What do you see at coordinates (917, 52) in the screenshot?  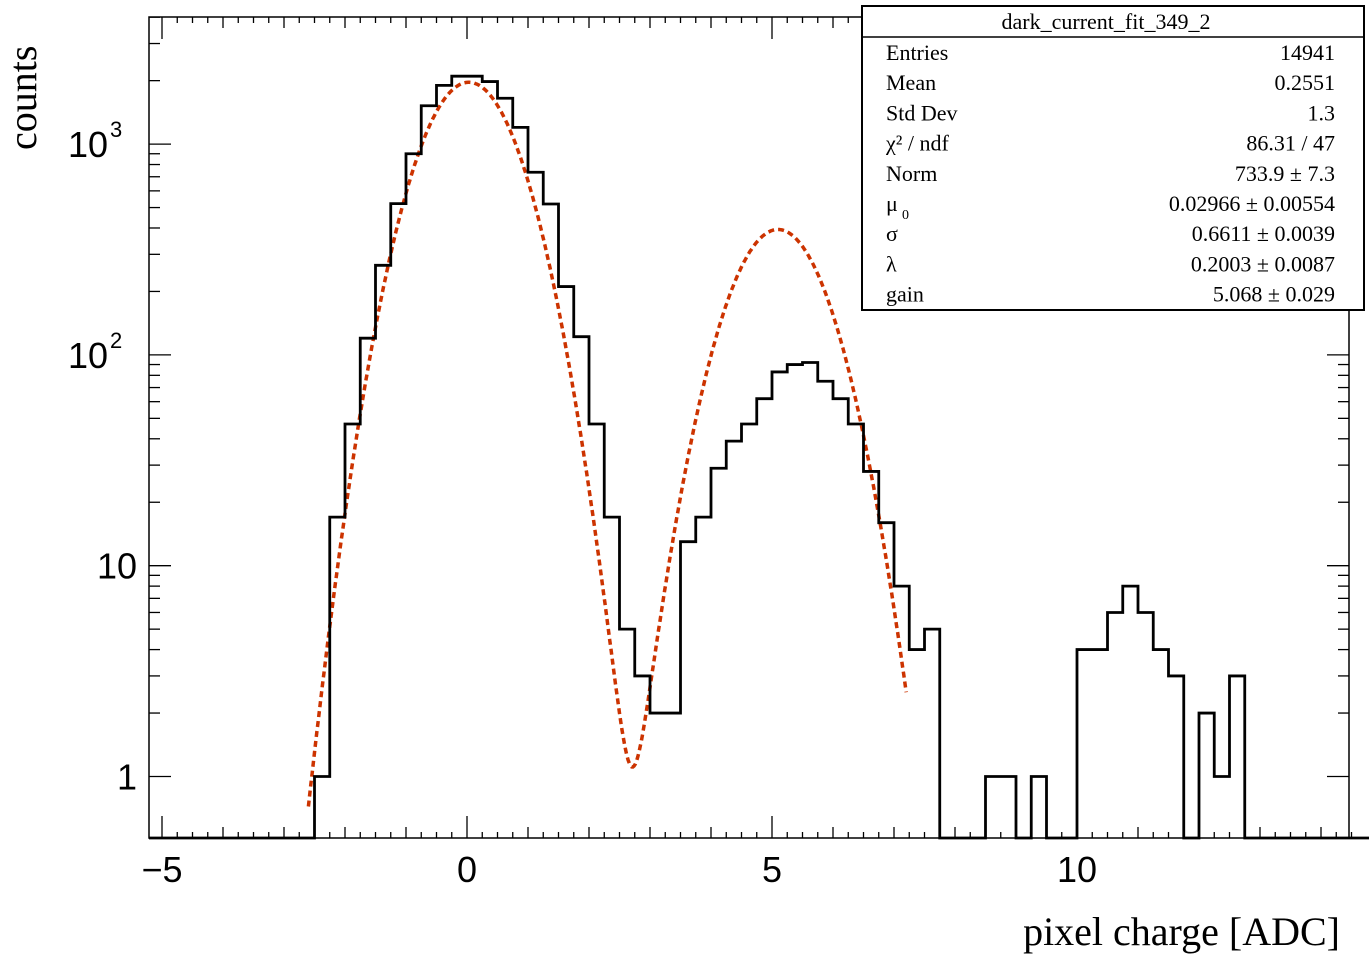 I see `stats-row-label: Entries` at bounding box center [917, 52].